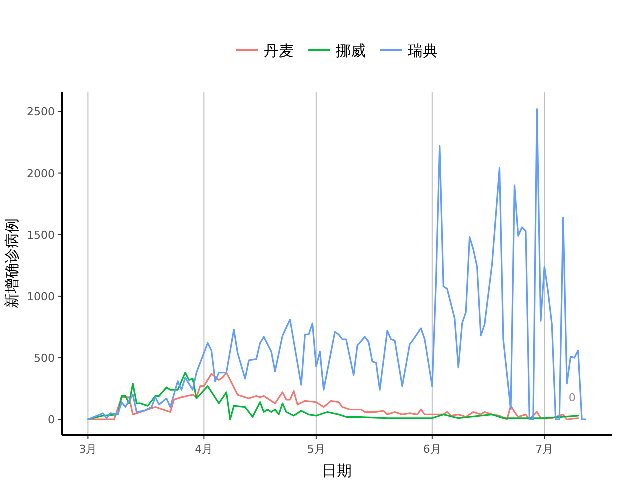  What do you see at coordinates (351, 51) in the screenshot?
I see `legend-label: 挪威` at bounding box center [351, 51].